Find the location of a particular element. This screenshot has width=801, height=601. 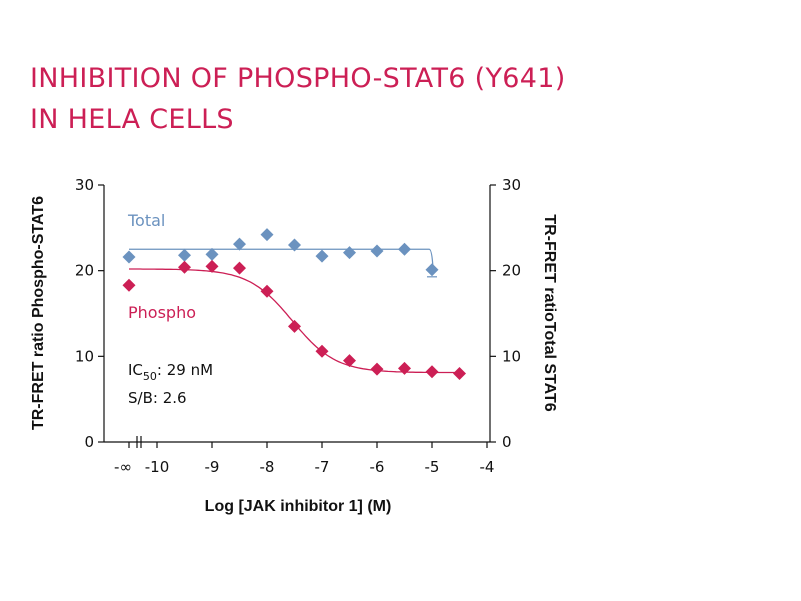

x-tick-label: -9 is located at coordinates (212, 467).